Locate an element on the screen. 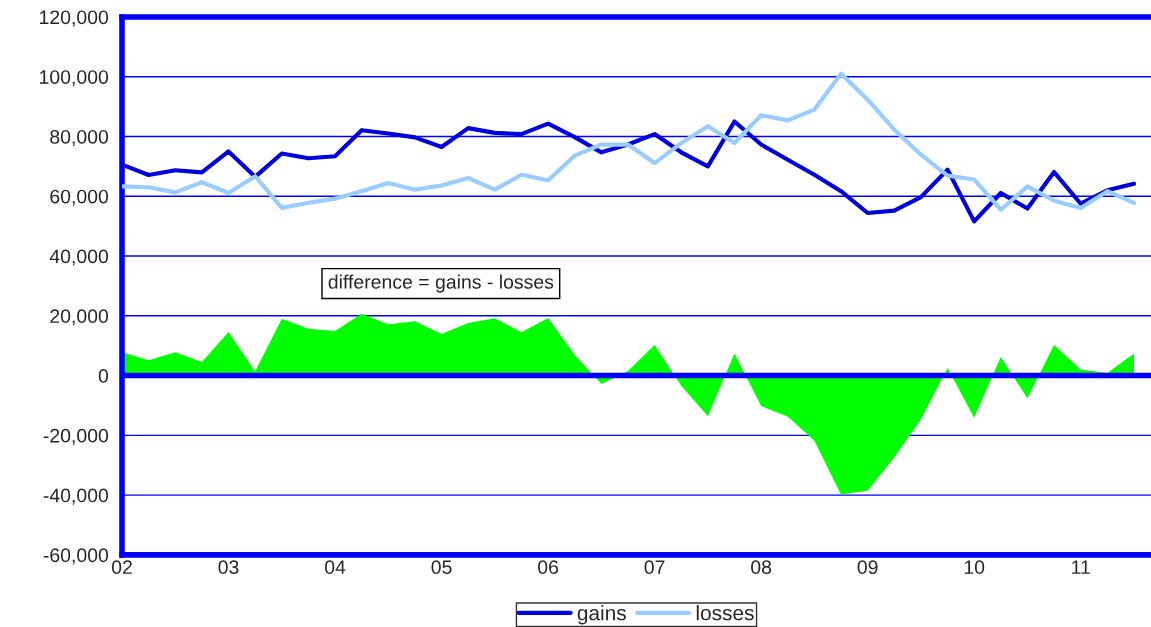  y-tick-label: 0 is located at coordinates (103, 376).